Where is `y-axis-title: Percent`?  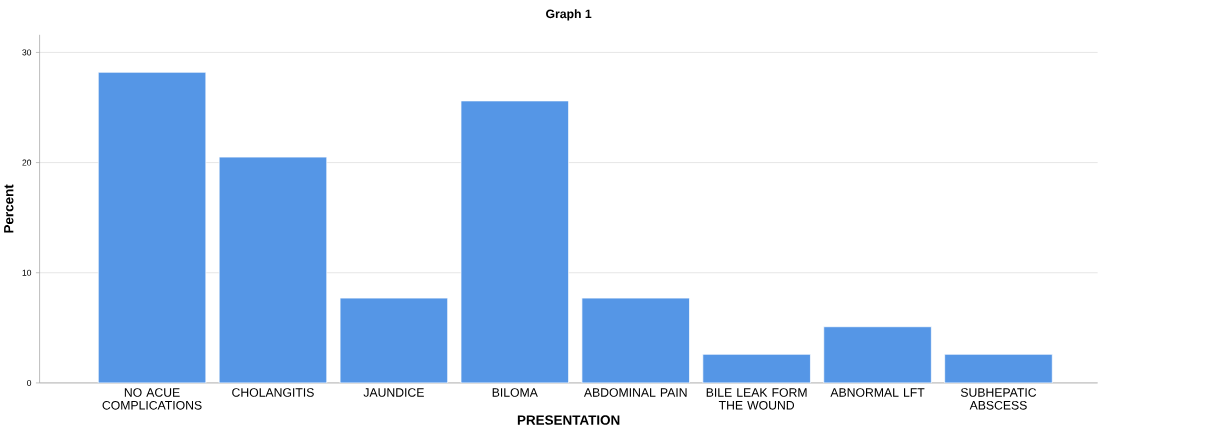 y-axis-title: Percent is located at coordinates (9, 208).